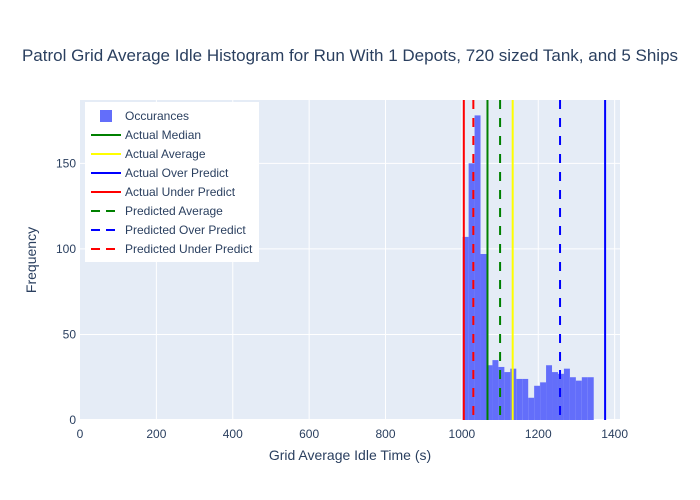 The image size is (700, 500). What do you see at coordinates (614, 434) in the screenshot?
I see `x-tick-label: 1400` at bounding box center [614, 434].